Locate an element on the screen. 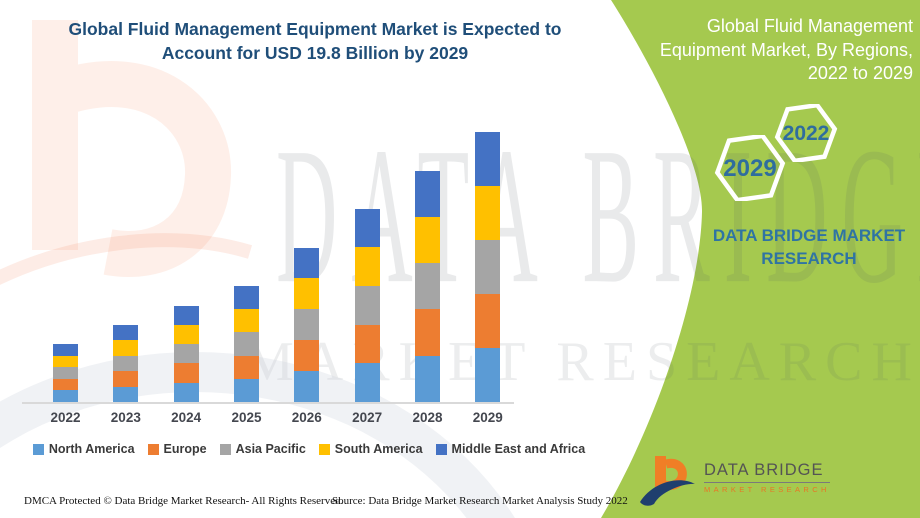 The height and width of the screenshot is (518, 920). bar-2022 is located at coordinates (65, 373).